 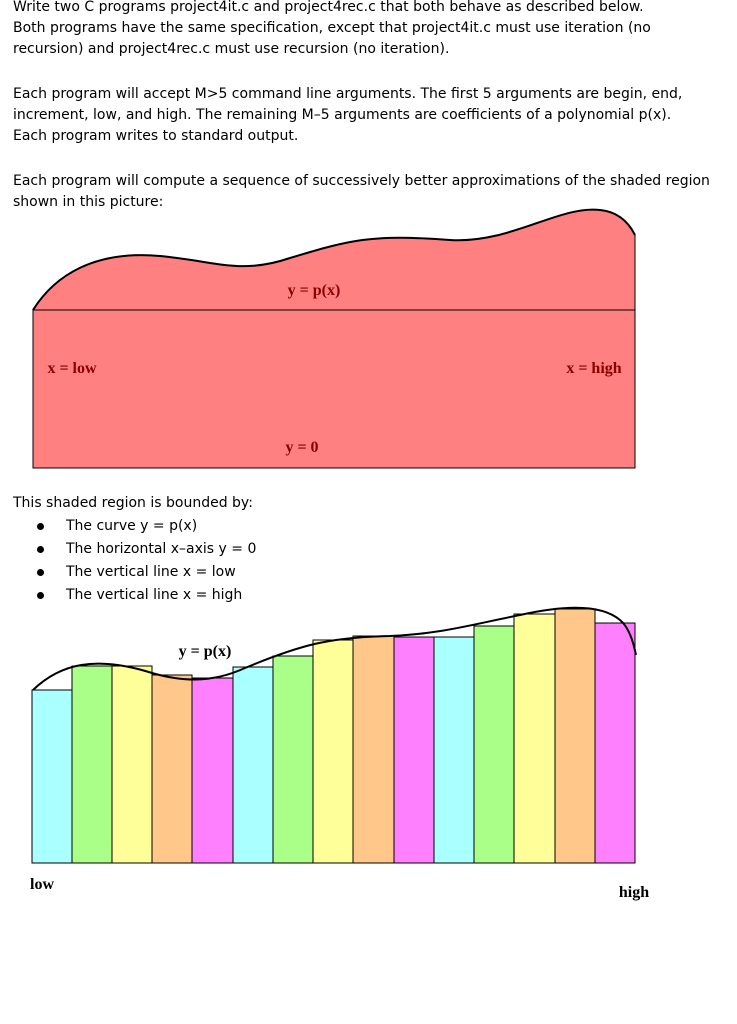 What do you see at coordinates (154, 595) in the screenshot?
I see `bounds-item-text: The vertical line x = high` at bounding box center [154, 595].